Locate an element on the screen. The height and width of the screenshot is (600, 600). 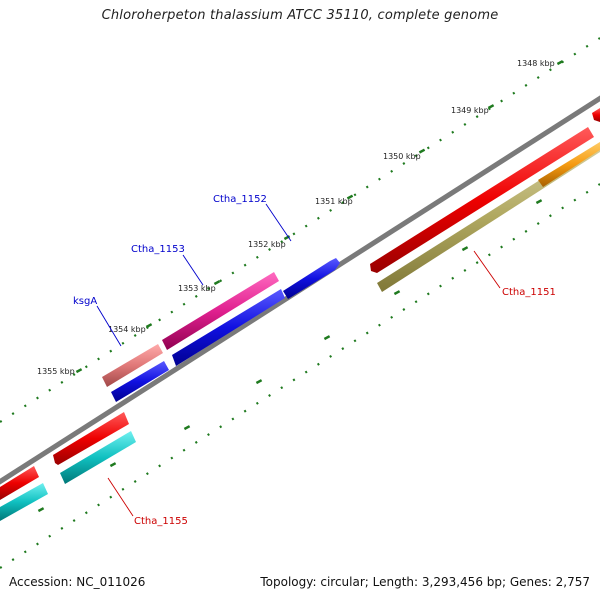
scale-label-1354: 1354 kbp is located at coordinates (127, 329).